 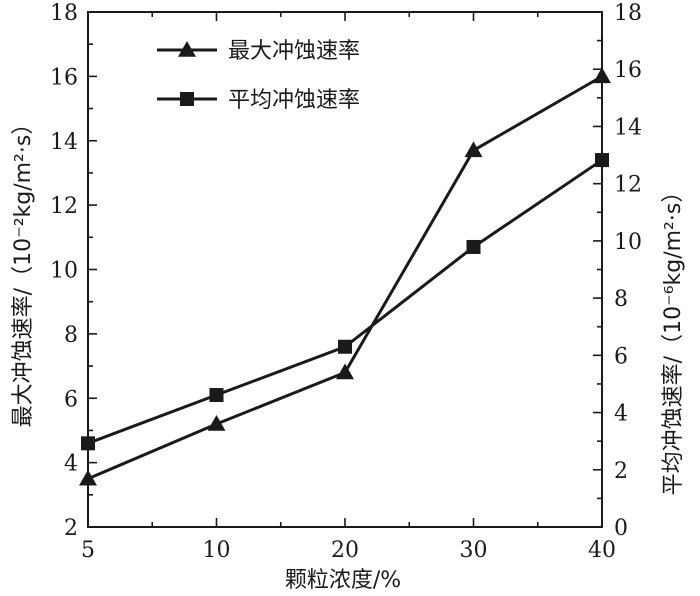 What do you see at coordinates (23, 270) in the screenshot?
I see `left-y-axis-title: 最大冲蚀速率/（10⁻²kg/m²·s）` at bounding box center [23, 270].